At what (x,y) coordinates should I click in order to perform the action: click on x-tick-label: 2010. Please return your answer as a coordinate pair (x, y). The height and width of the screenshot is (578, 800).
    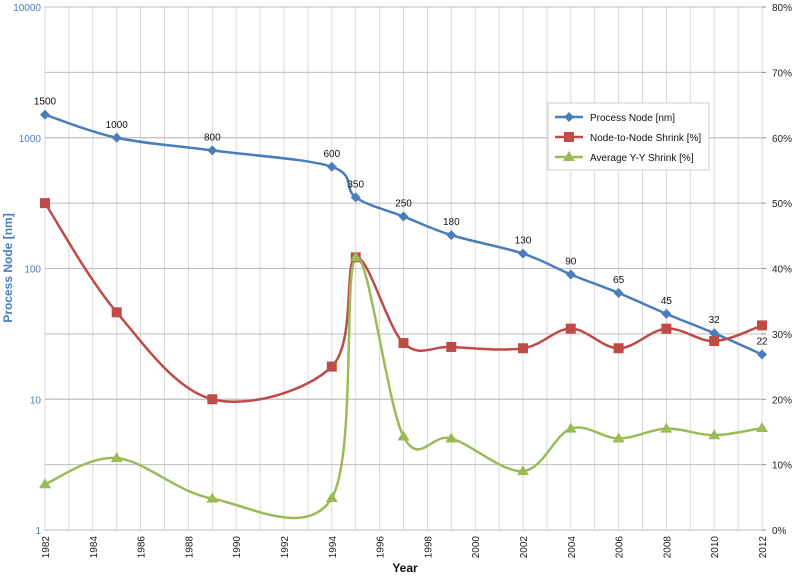
    Looking at the image, I should click on (715, 547).